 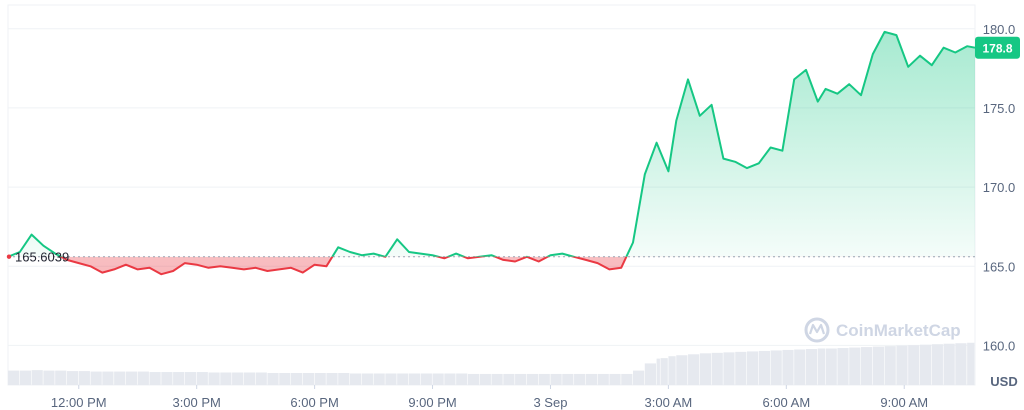 I want to click on x-tick-label: 6:00 PM, so click(x=314, y=402).